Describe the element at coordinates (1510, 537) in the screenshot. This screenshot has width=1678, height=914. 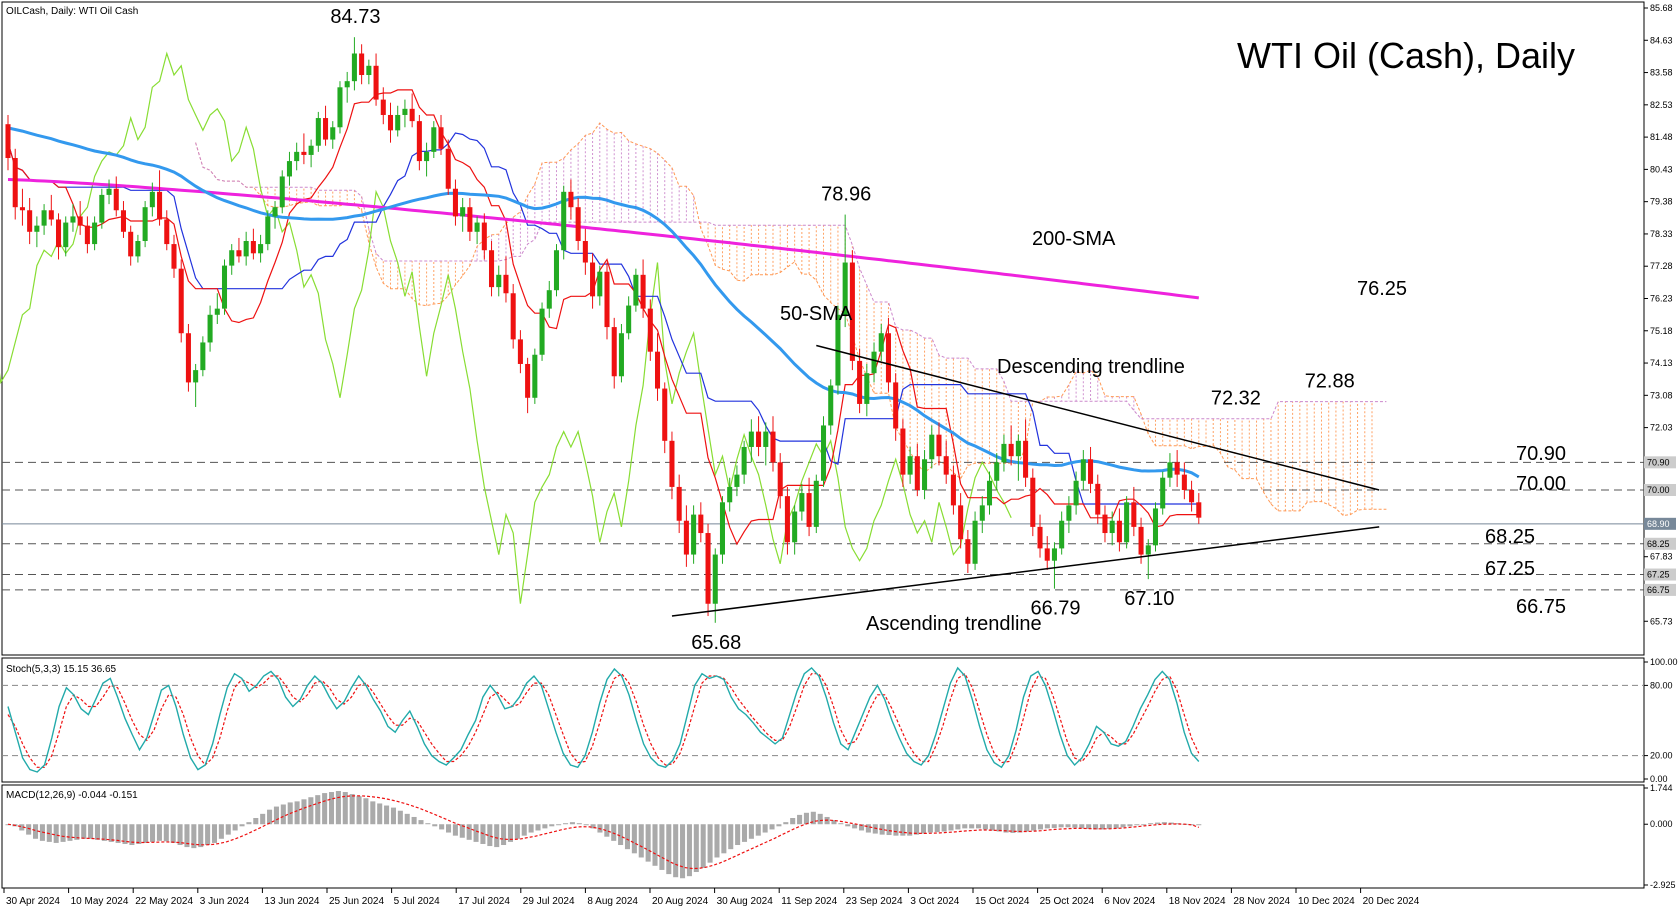
I see `right-label-68-25: 68.25` at that location.